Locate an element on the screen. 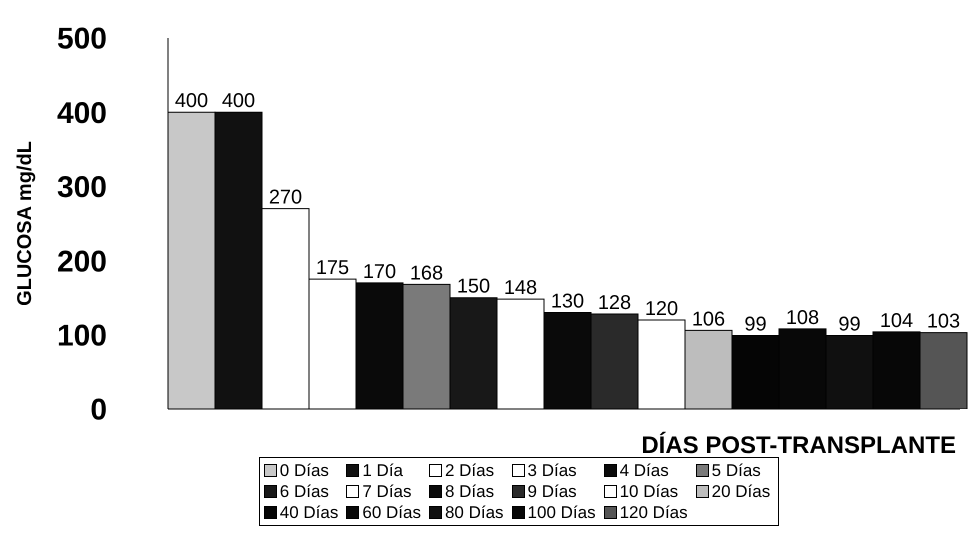 This screenshot has width=978, height=540. data-label: 108 is located at coordinates (803, 317).